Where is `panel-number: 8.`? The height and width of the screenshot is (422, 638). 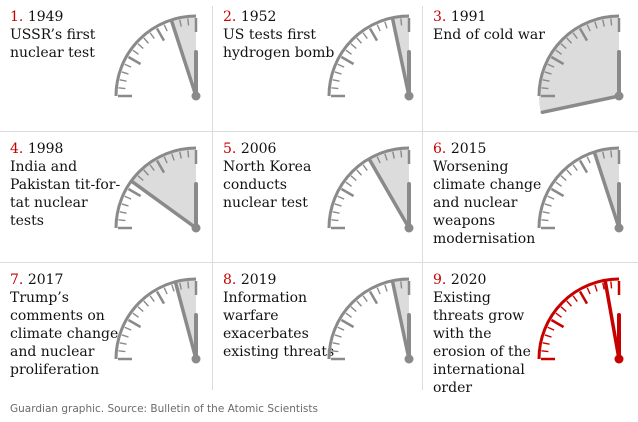 panel-number: 8. is located at coordinates (230, 280).